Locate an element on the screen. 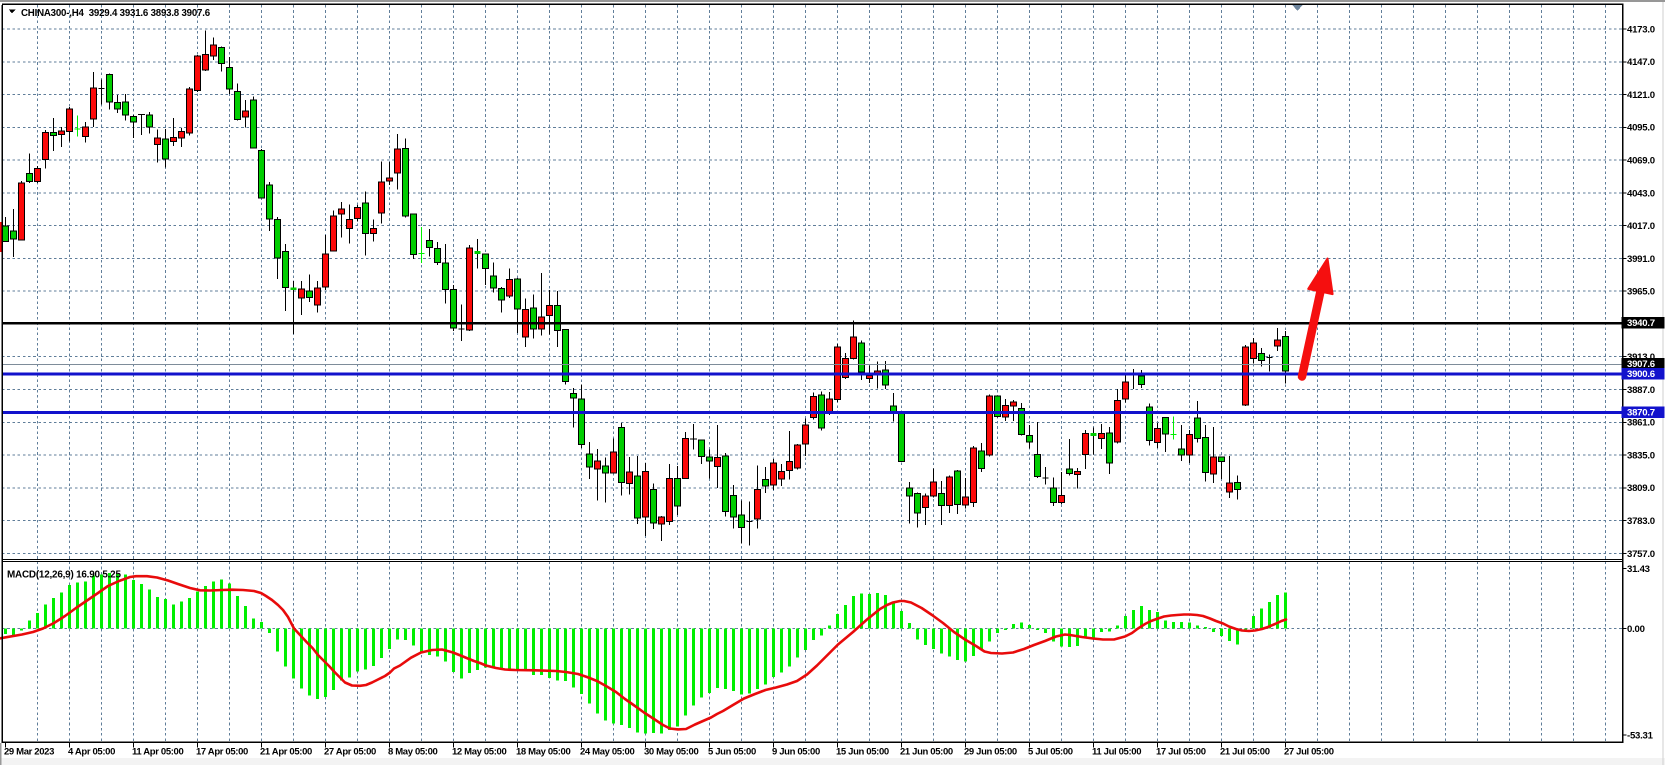  svg-text: 5 Jun 05:00 is located at coordinates (732, 752).